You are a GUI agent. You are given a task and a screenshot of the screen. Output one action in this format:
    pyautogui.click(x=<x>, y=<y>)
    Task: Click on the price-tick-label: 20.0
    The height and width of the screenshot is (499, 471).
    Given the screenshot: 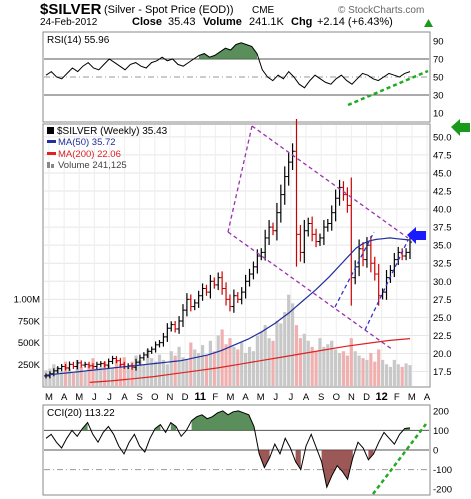 What is the action you would take?
    pyautogui.click(x=442, y=354)
    